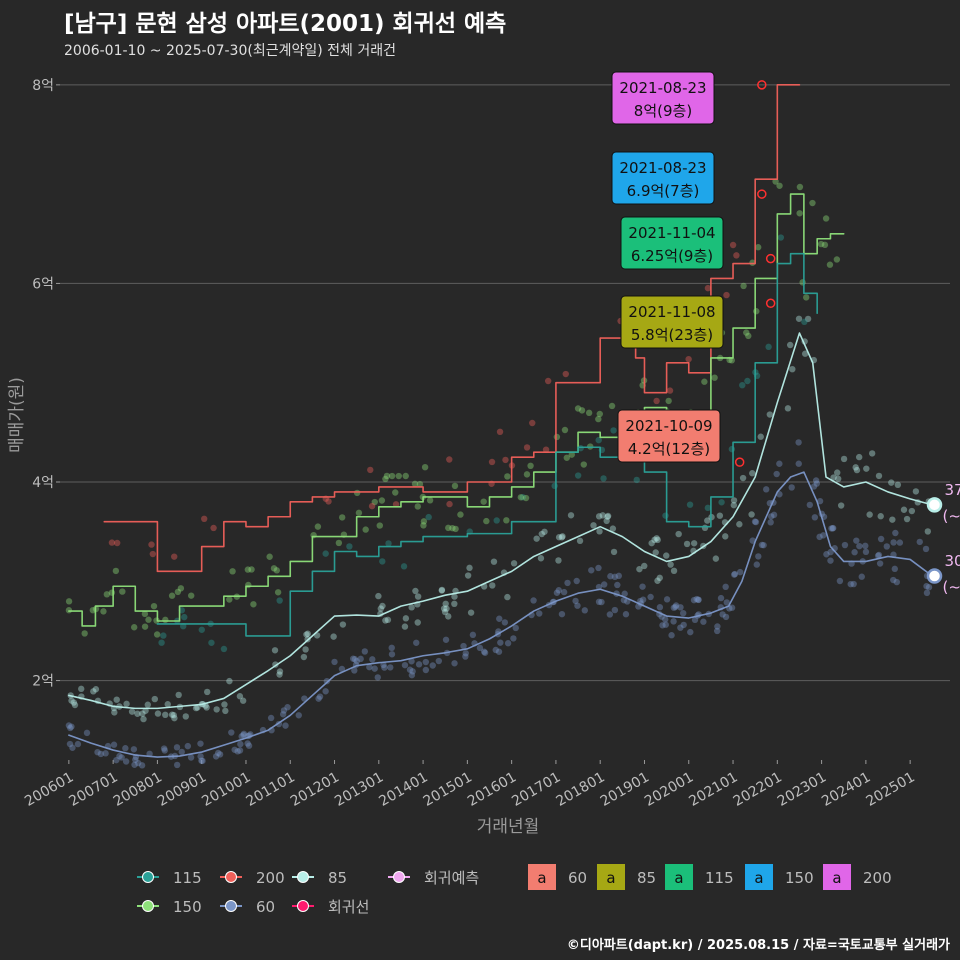 The width and height of the screenshot is (960, 960). Describe the element at coordinates (672, 256) in the screenshot. I see `annotation-price: 6.25억(9층)` at that location.